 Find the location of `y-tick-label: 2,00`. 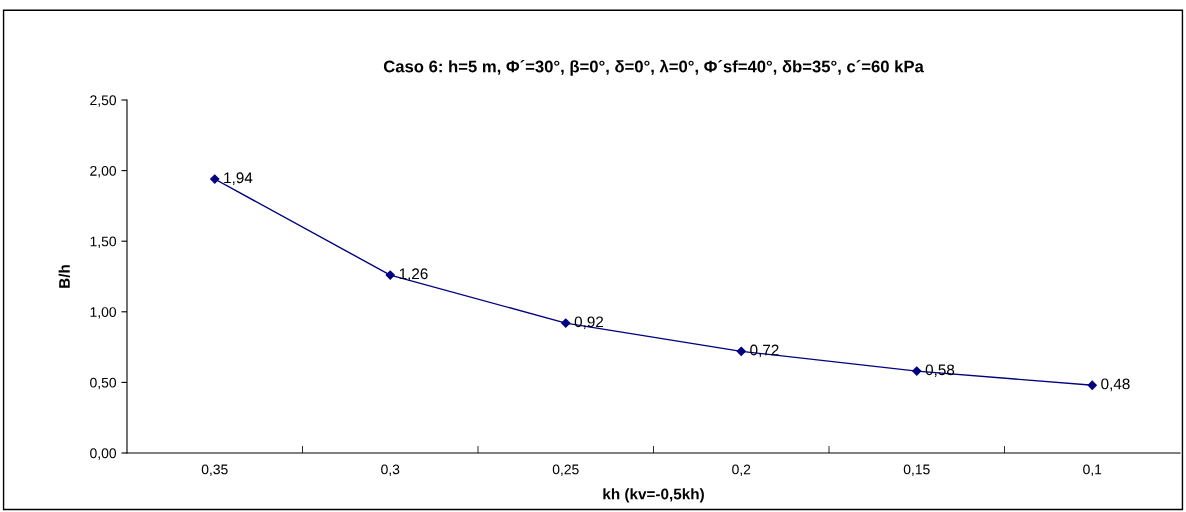

y-tick-label: 2,00 is located at coordinates (103, 171).